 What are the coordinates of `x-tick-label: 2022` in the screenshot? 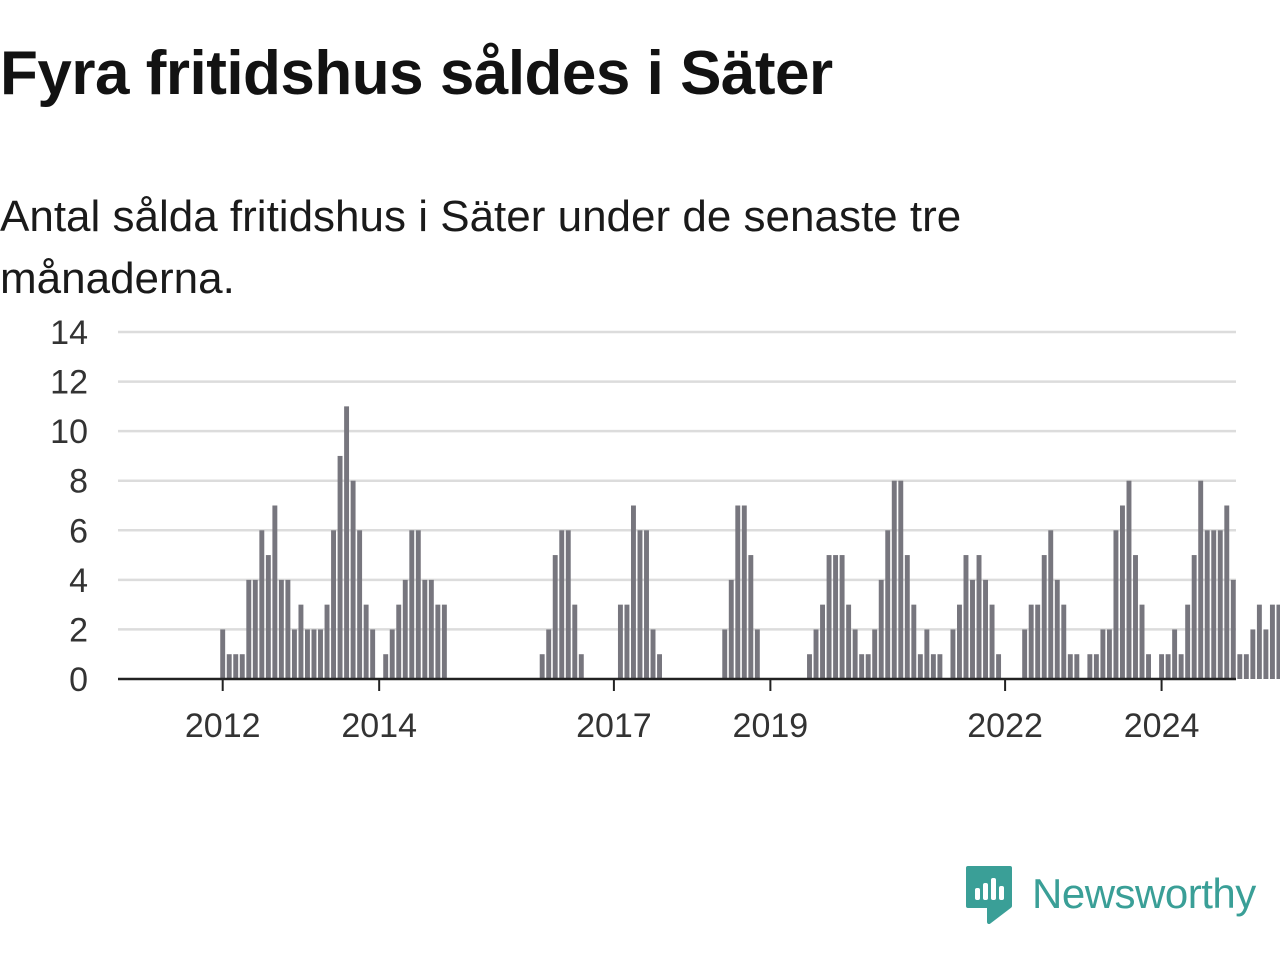 It's located at (1005, 726).